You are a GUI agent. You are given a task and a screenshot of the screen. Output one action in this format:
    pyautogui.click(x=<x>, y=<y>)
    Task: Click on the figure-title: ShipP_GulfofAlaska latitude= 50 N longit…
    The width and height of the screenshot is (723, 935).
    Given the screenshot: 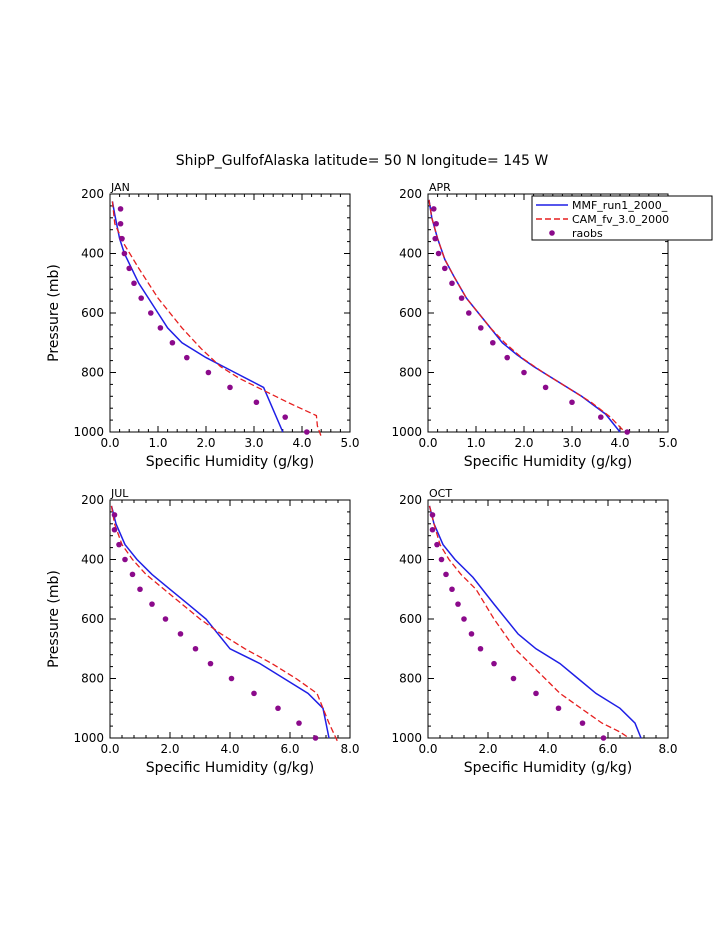 What is the action you would take?
    pyautogui.click(x=362, y=161)
    